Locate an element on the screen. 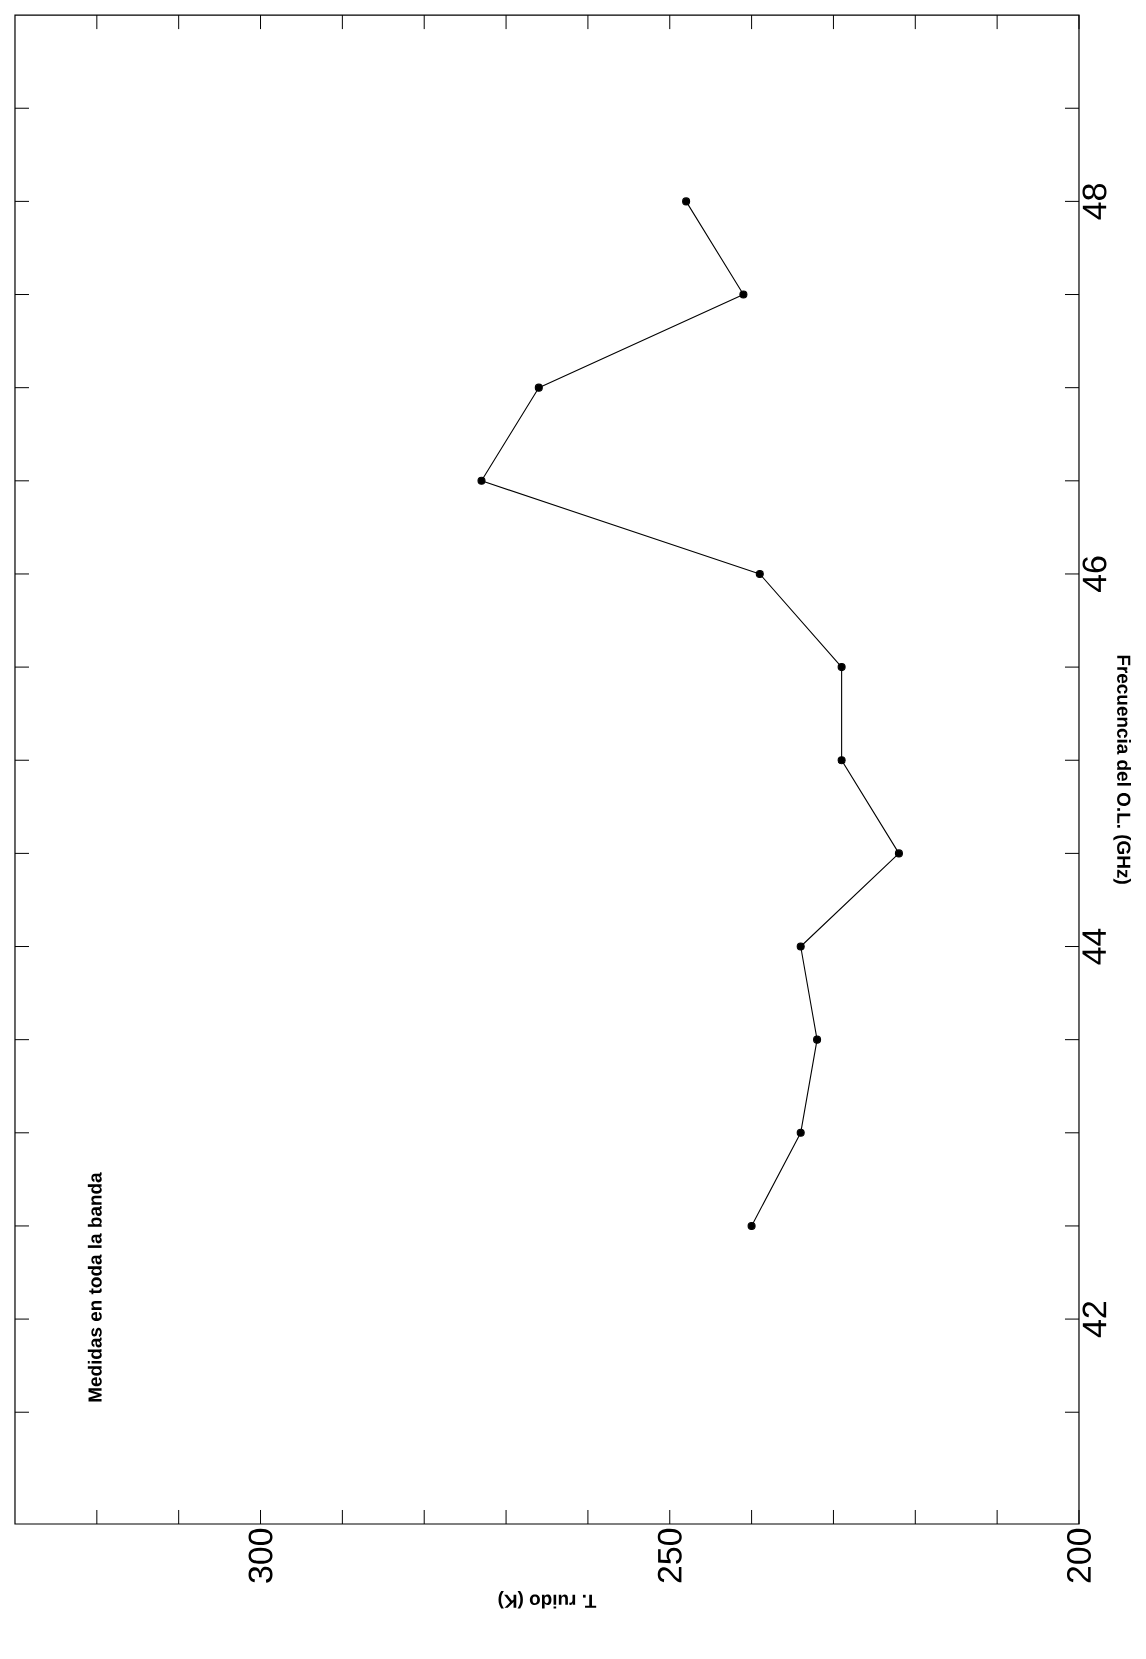  y-axis-title: Frecuencia del O.L. (GHz) is located at coordinates (1122, 769).